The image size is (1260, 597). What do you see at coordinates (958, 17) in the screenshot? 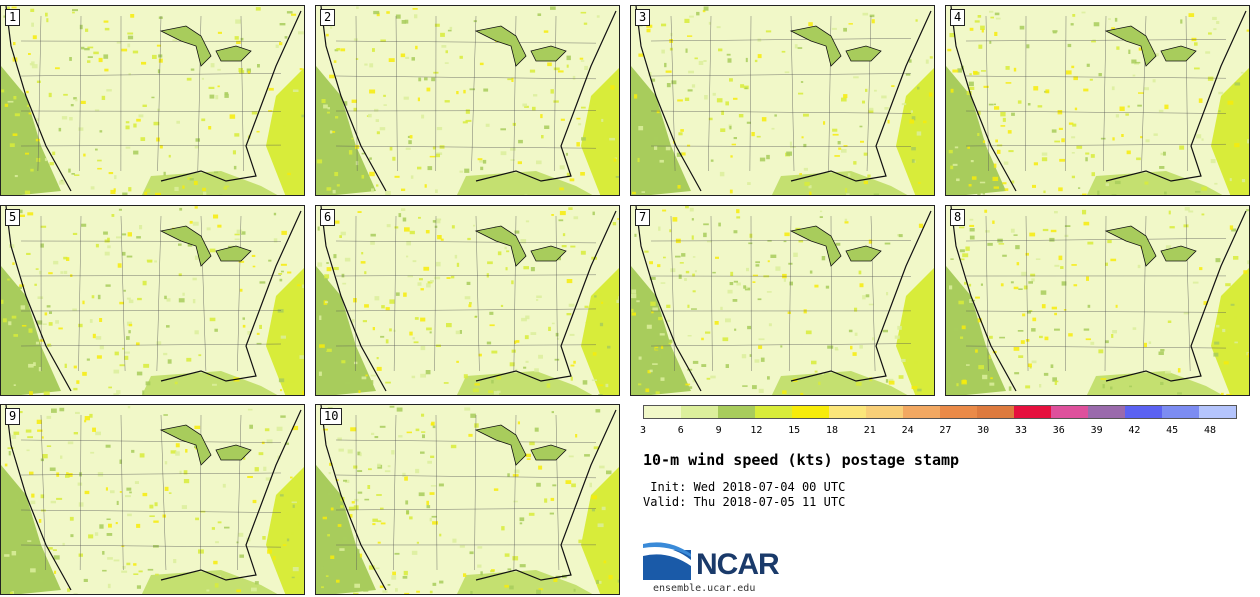
I see `member-number: 4` at bounding box center [958, 17].